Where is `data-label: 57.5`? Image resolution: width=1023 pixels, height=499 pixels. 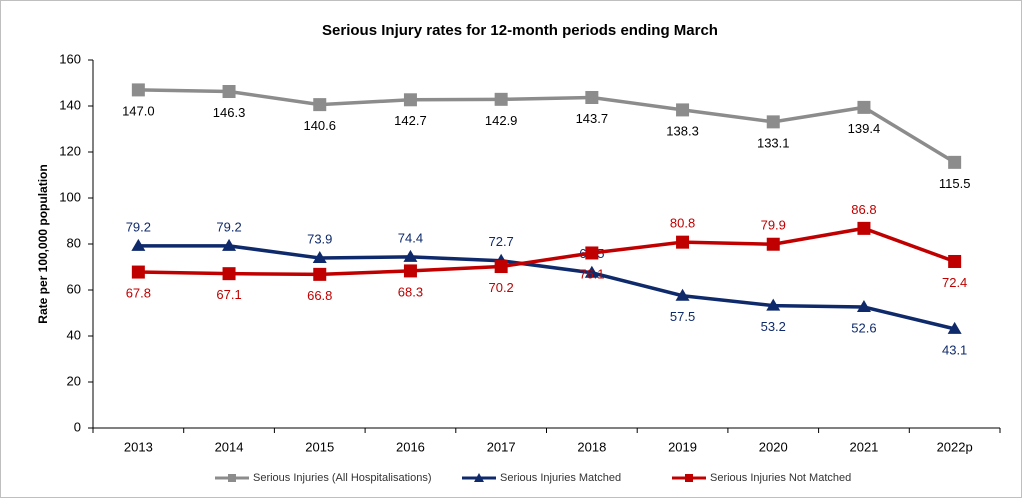 data-label: 57.5 is located at coordinates (682, 316).